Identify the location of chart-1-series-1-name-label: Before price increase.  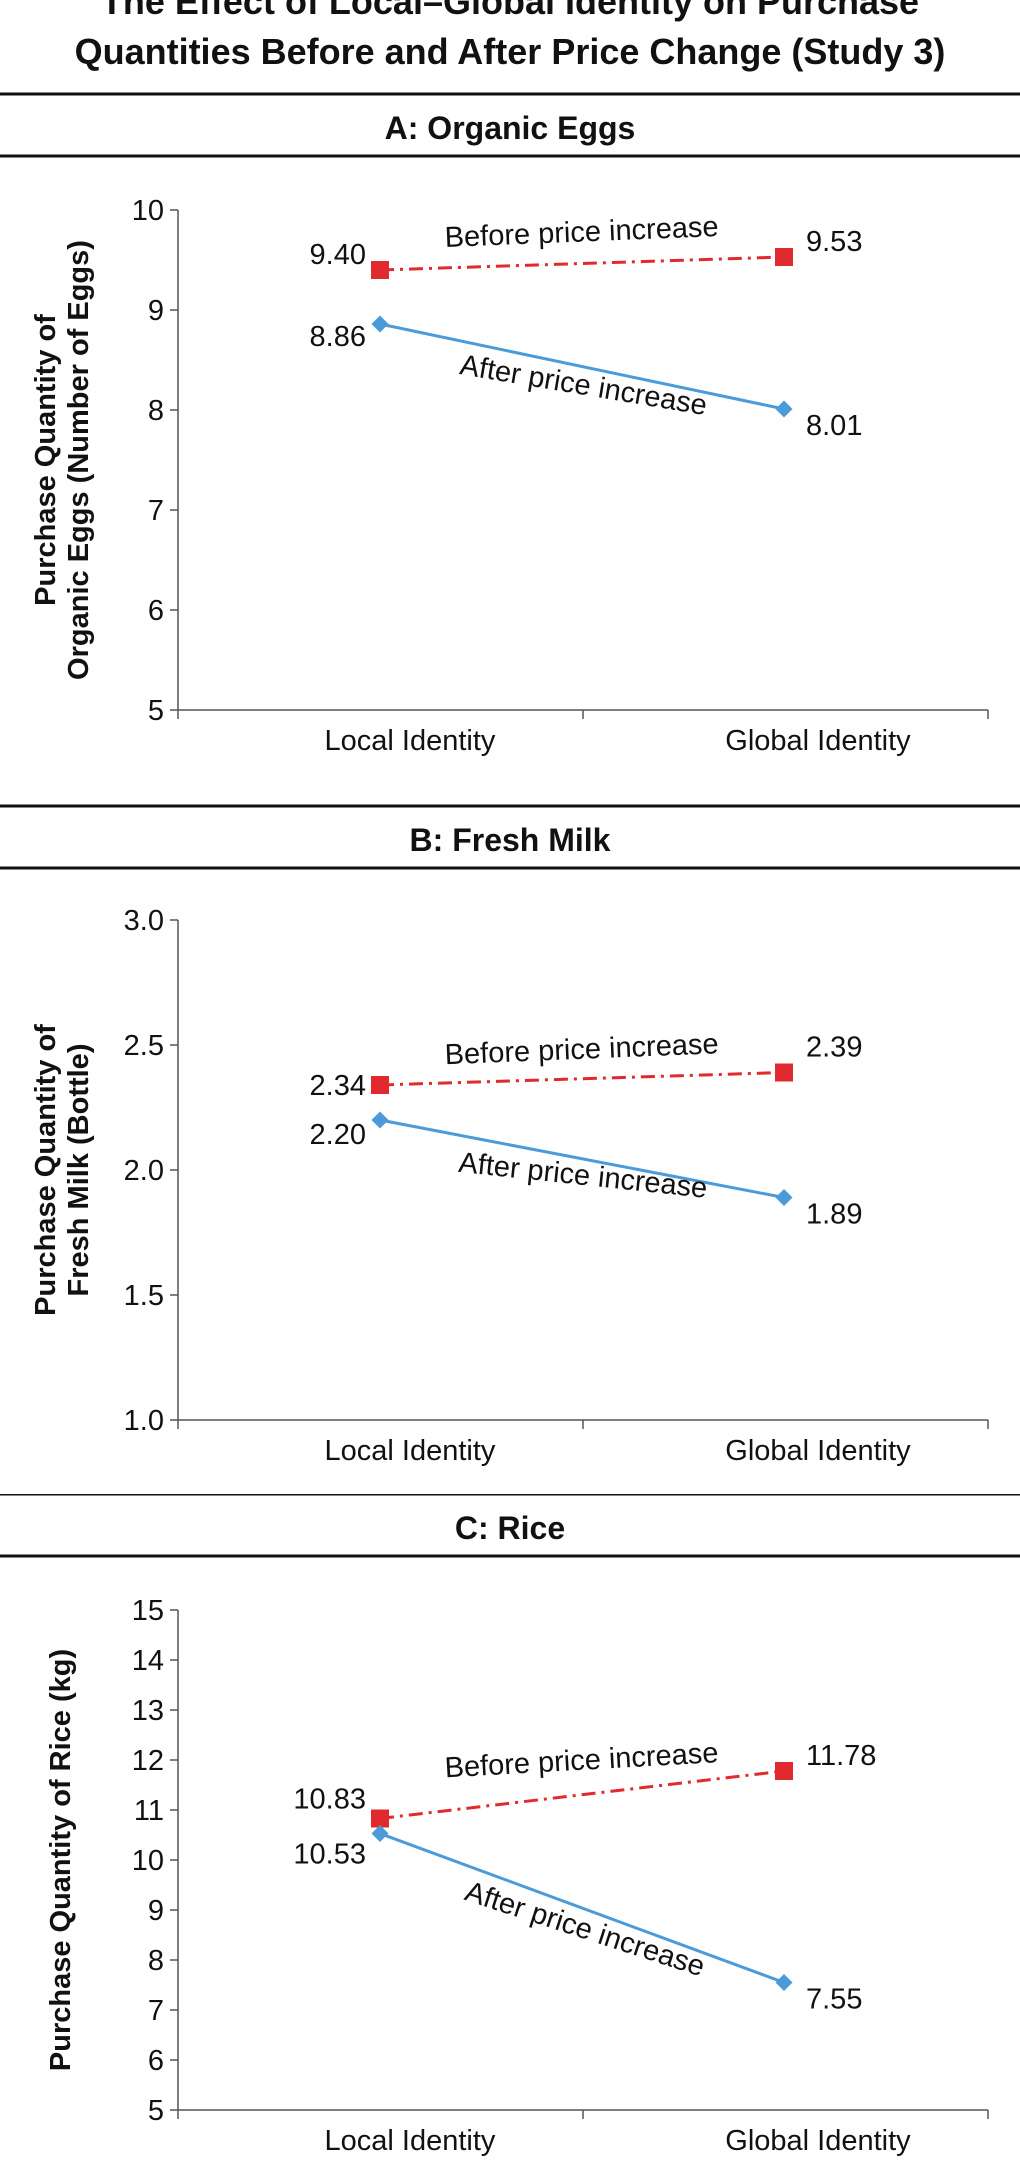
(581, 232).